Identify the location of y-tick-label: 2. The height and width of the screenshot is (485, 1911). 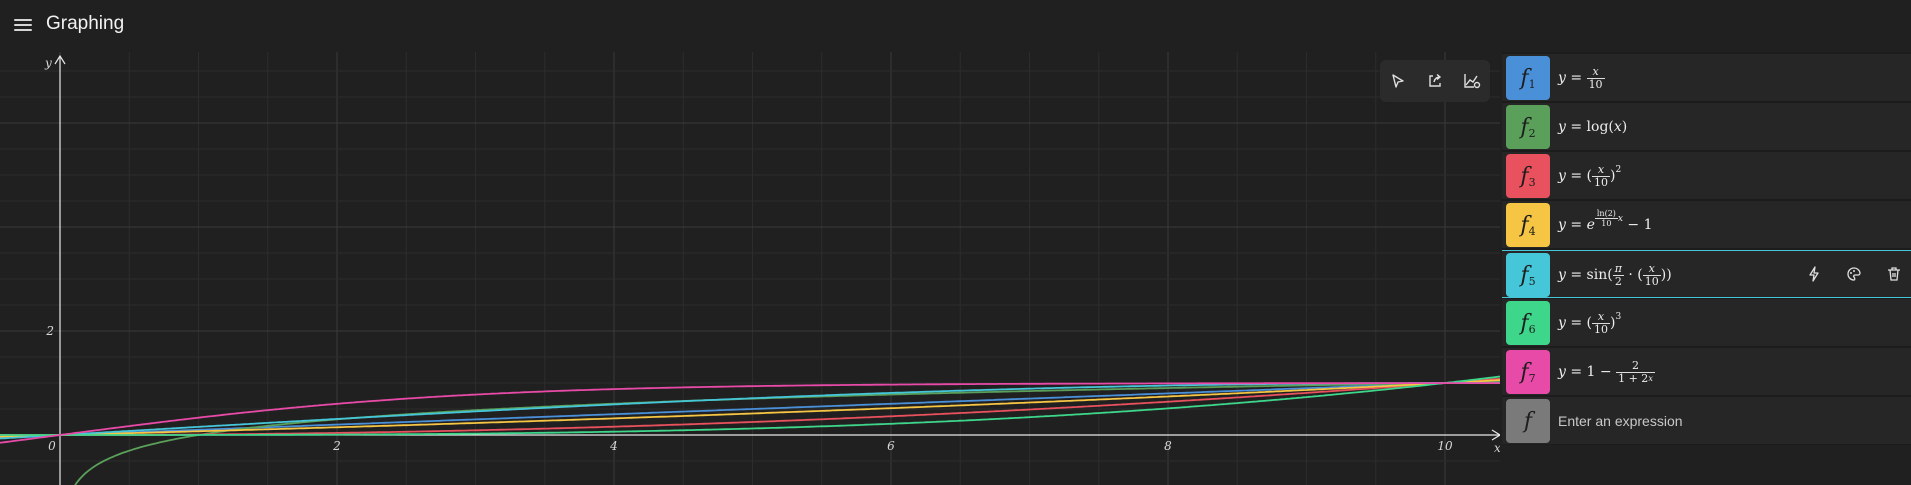
(49, 331).